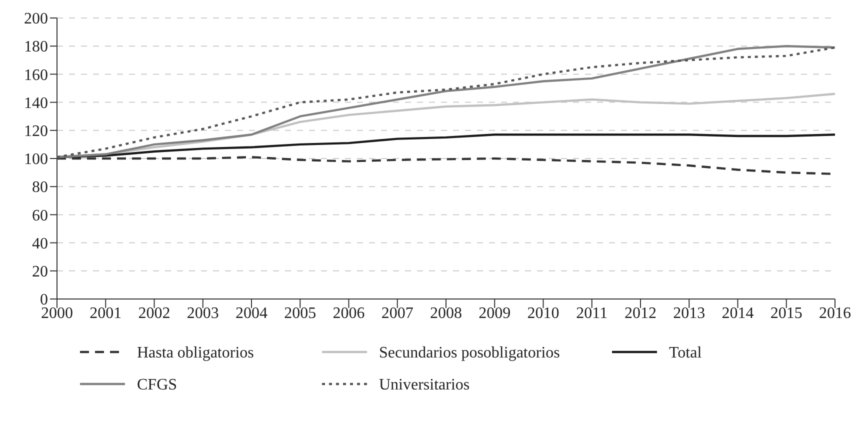 Image resolution: width=858 pixels, height=422 pixels. What do you see at coordinates (640, 313) in the screenshot?
I see `x-tick-label: 2012` at bounding box center [640, 313].